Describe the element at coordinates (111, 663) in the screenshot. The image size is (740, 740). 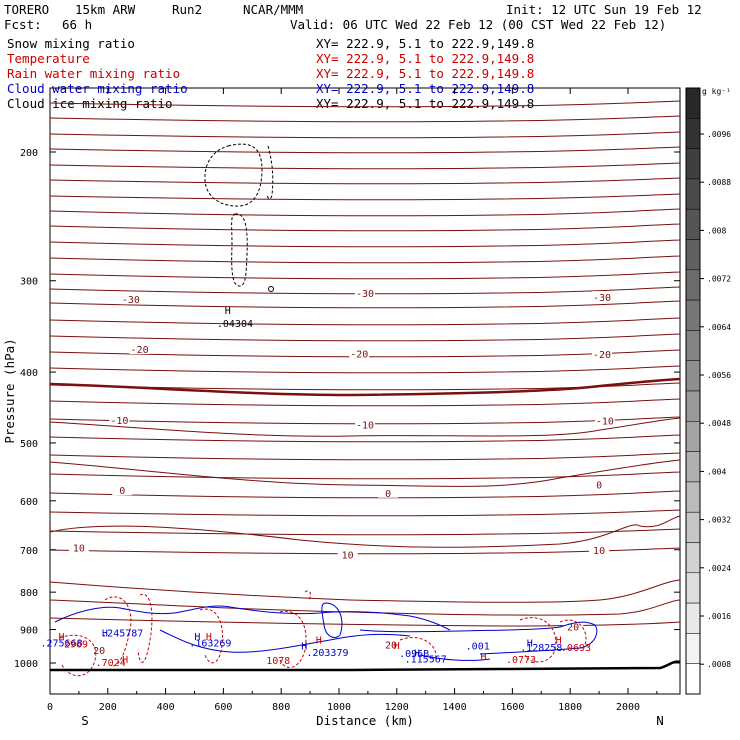
I see `max-value-label: .7024` at that location.